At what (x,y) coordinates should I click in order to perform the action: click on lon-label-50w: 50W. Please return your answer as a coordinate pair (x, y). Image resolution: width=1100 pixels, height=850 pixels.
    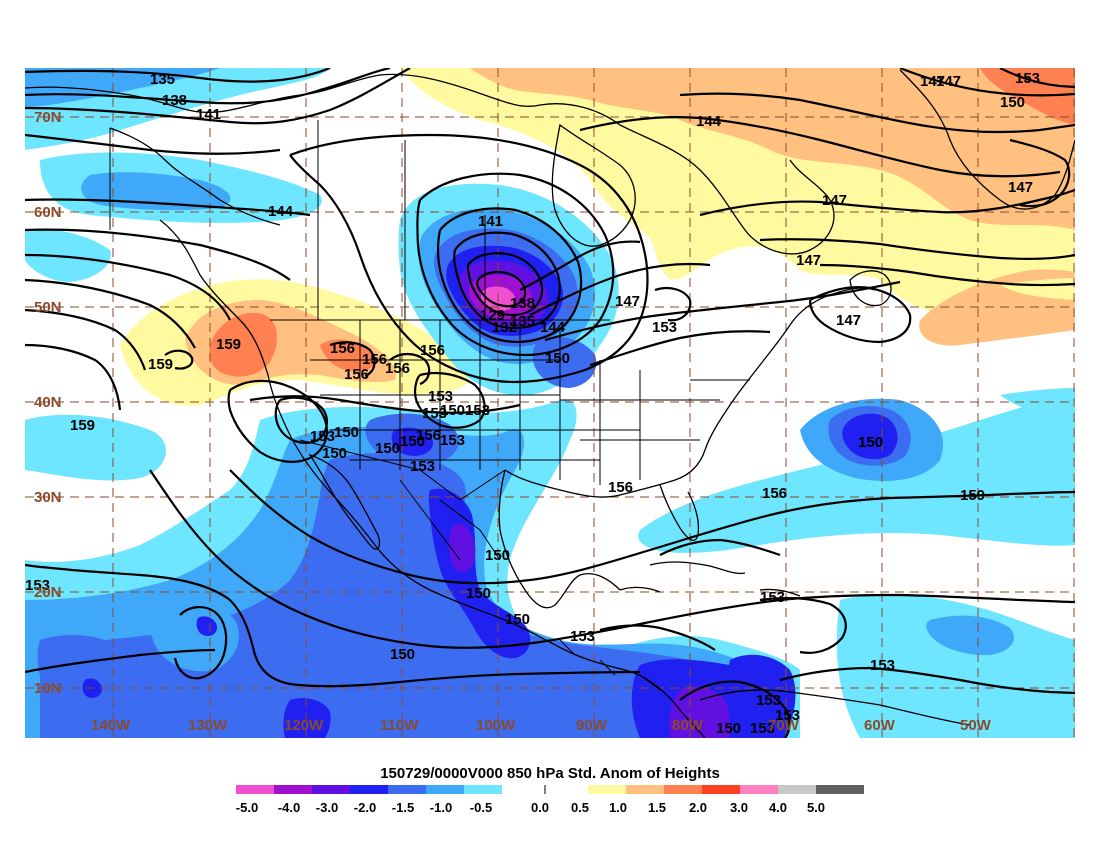
    Looking at the image, I should click on (976, 725).